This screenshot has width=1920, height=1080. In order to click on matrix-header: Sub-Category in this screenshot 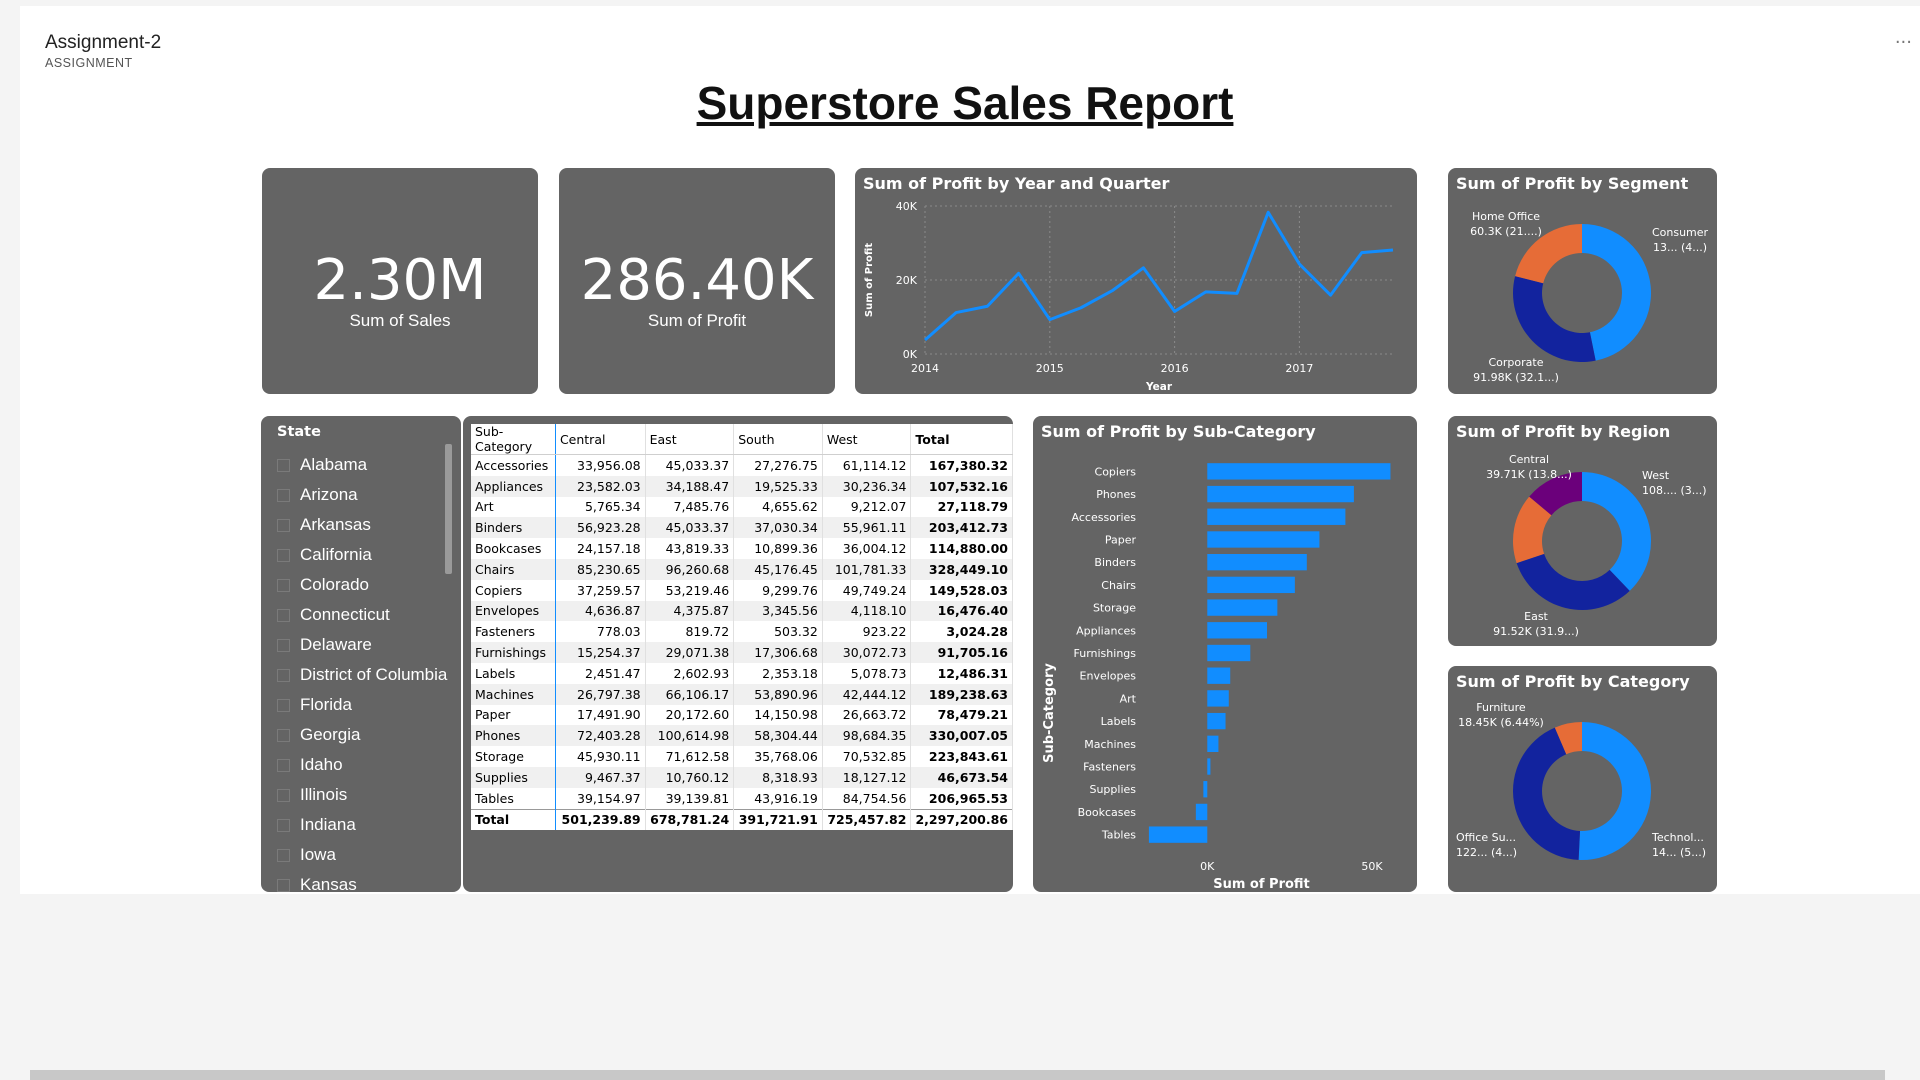, I will do `click(513, 439)`.